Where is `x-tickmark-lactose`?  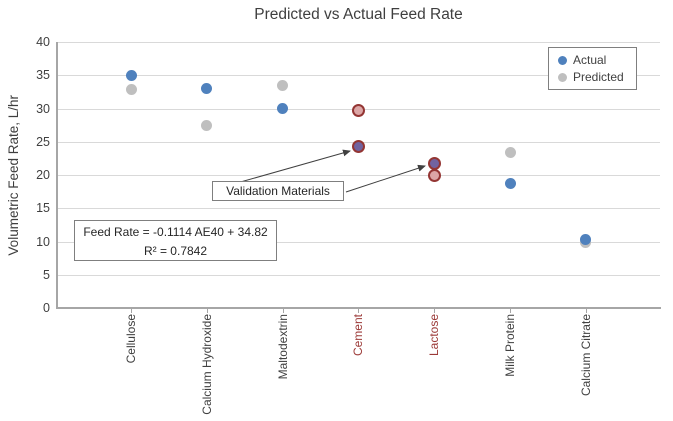
x-tickmark-lactose is located at coordinates (435, 311).